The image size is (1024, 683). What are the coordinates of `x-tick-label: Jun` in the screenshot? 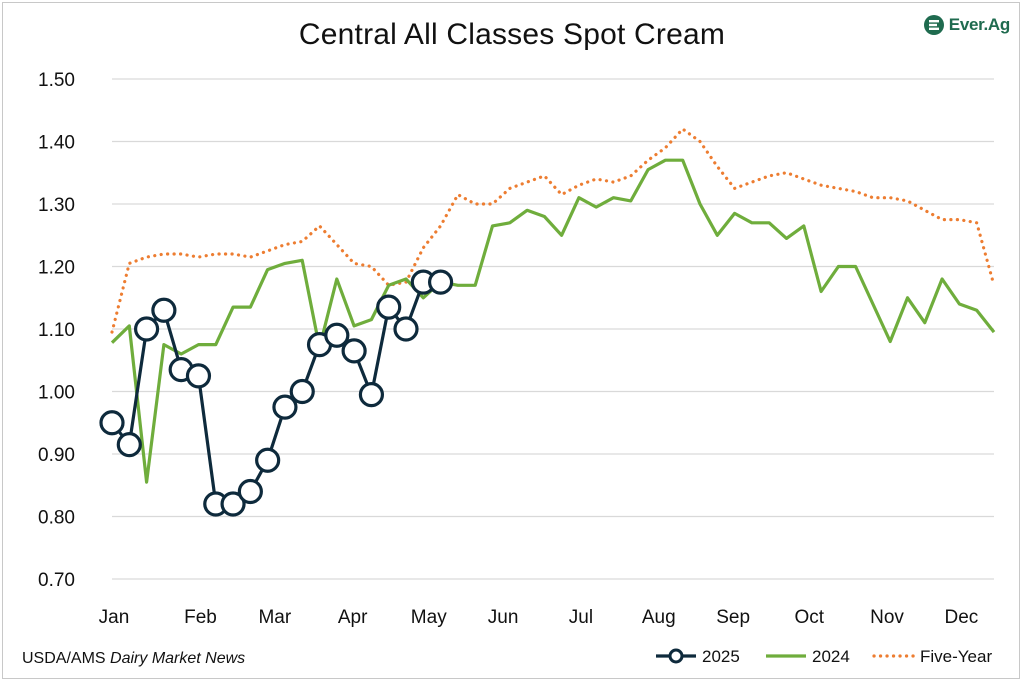 It's located at (503, 617).